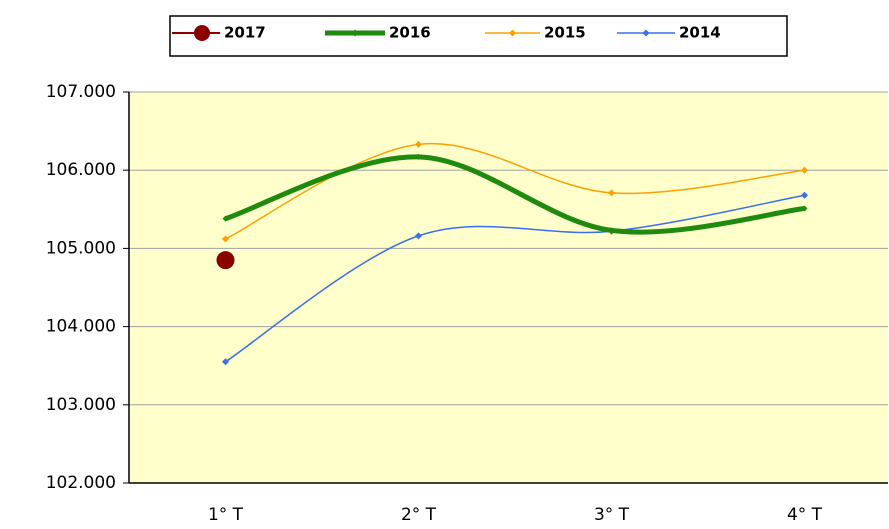 The height and width of the screenshot is (529, 889). What do you see at coordinates (81, 248) in the screenshot?
I see `y-tick-label: 105.000` at bounding box center [81, 248].